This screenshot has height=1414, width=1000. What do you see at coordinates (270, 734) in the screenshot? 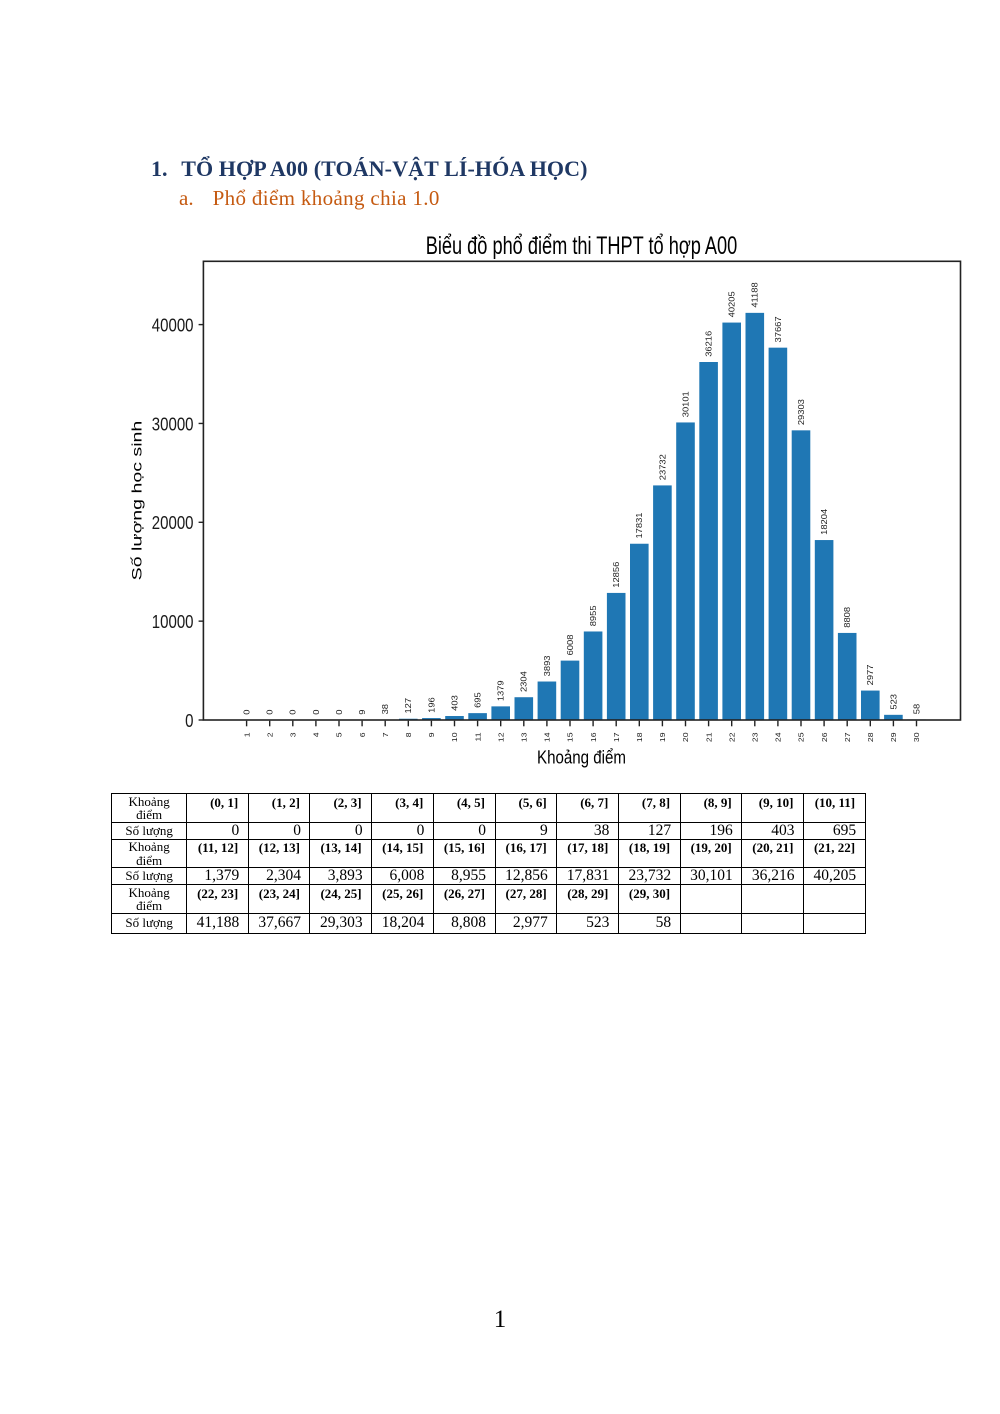
I see `svg-text: 2` at bounding box center [270, 734].